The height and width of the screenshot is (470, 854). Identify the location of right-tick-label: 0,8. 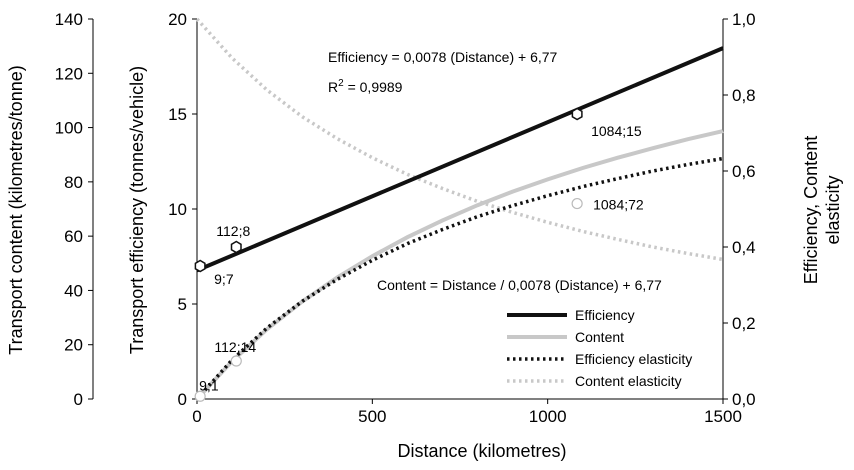
(744, 95).